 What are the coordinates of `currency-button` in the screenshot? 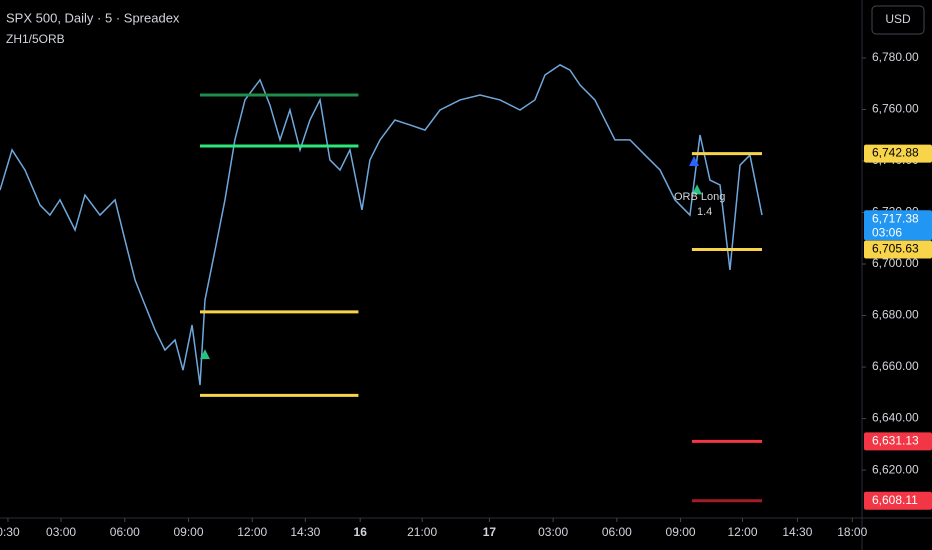 It's located at (898, 20).